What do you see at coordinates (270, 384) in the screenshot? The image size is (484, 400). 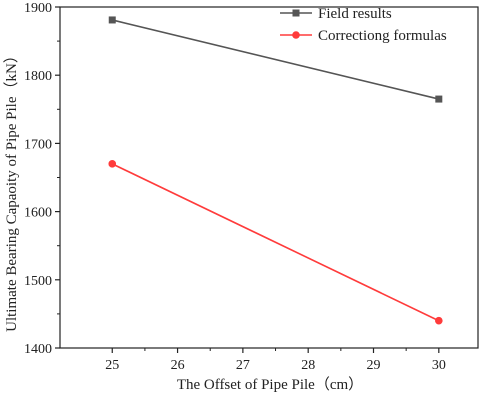 I see `x-axis-title: The Offset of Pipe Pile（cm）` at bounding box center [270, 384].